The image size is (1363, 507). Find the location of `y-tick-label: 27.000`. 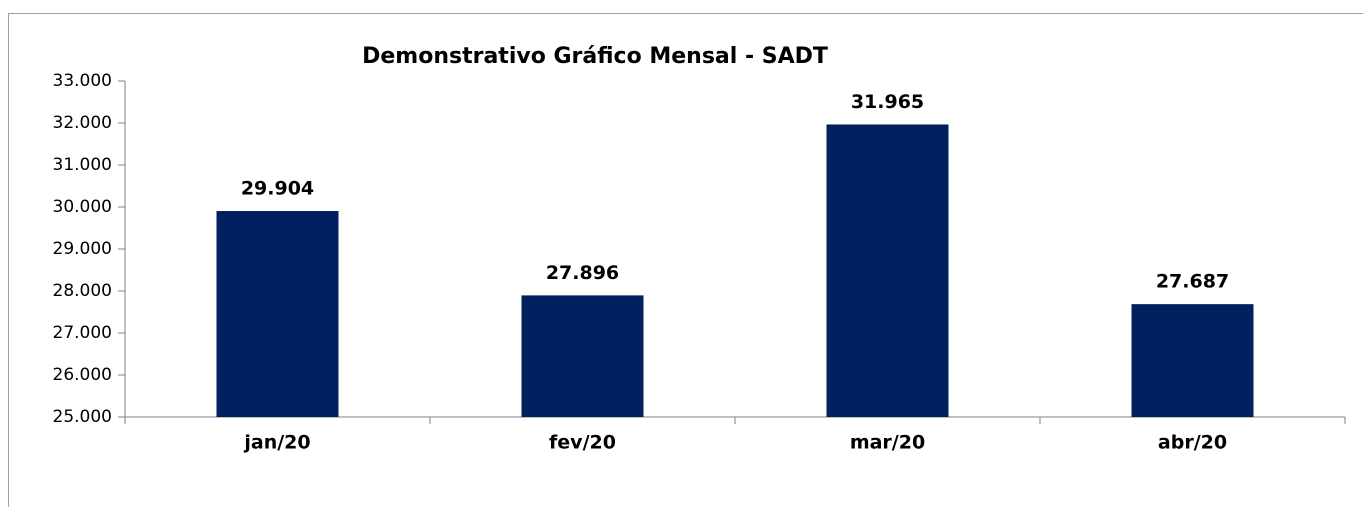

y-tick-label: 27.000 is located at coordinates (82, 333).